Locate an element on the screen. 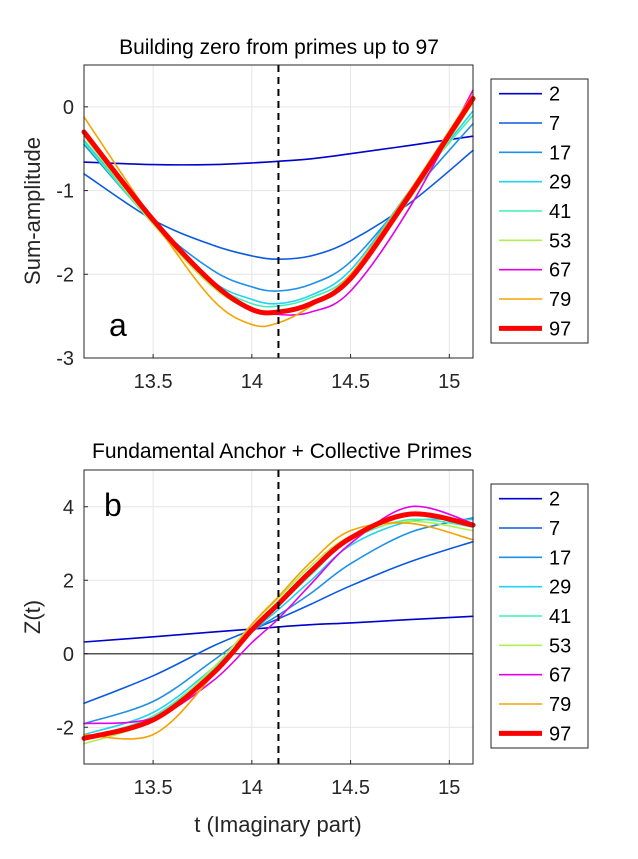  panel-b-ytick-label: -2 is located at coordinates (65, 728).